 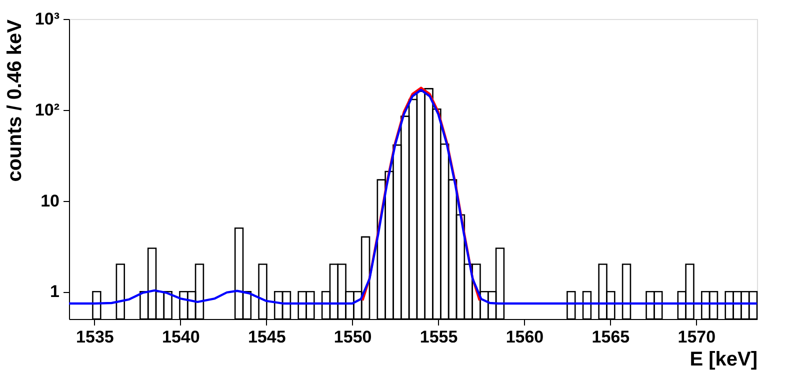 I want to click on y-tick-label: 10², so click(x=47, y=110).